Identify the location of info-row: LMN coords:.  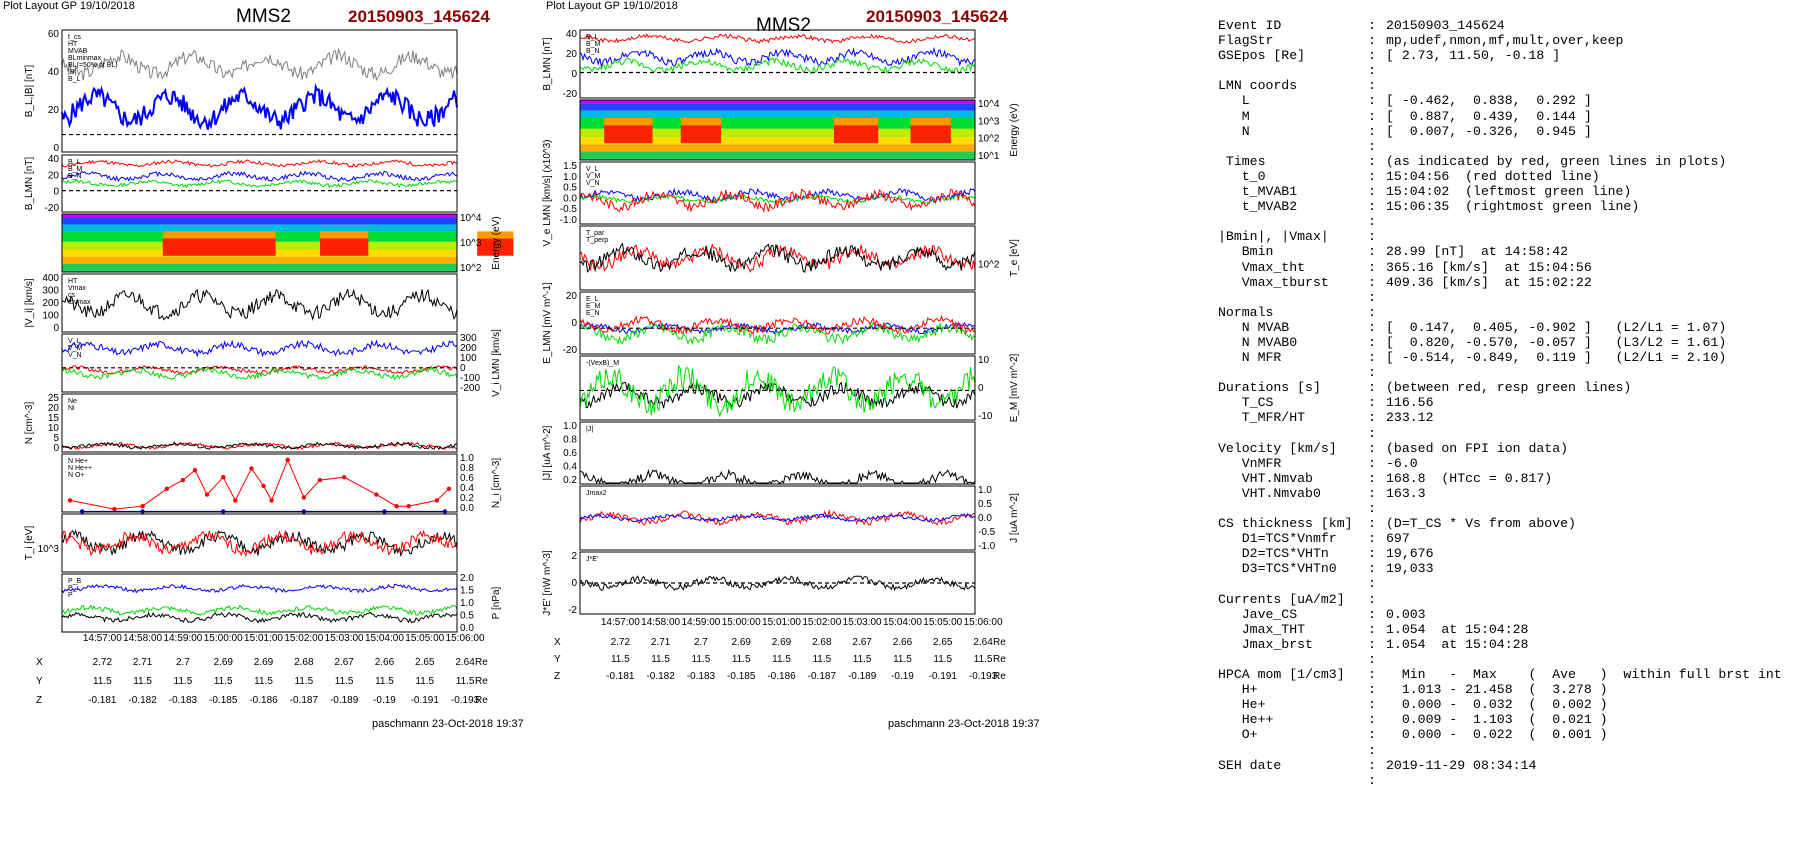
(1508, 85).